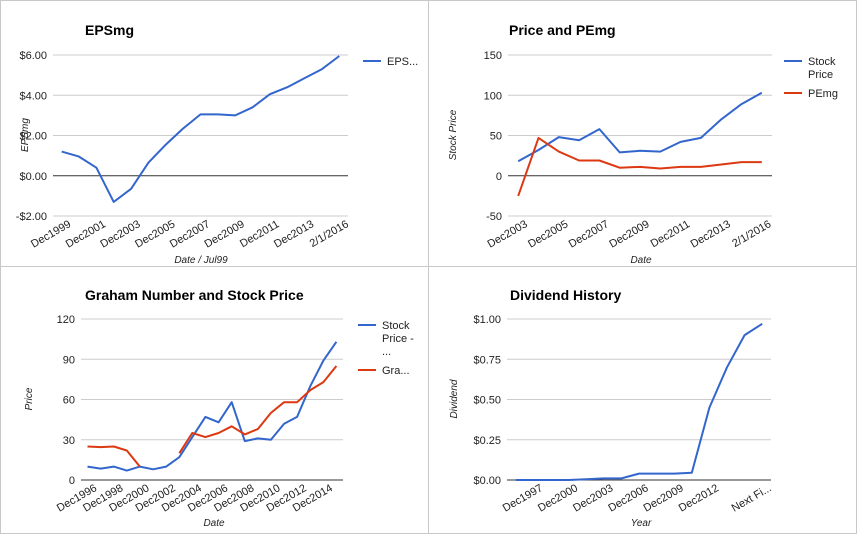 The image size is (857, 534). I want to click on x-tick-label: Dec2012, so click(699, 498).